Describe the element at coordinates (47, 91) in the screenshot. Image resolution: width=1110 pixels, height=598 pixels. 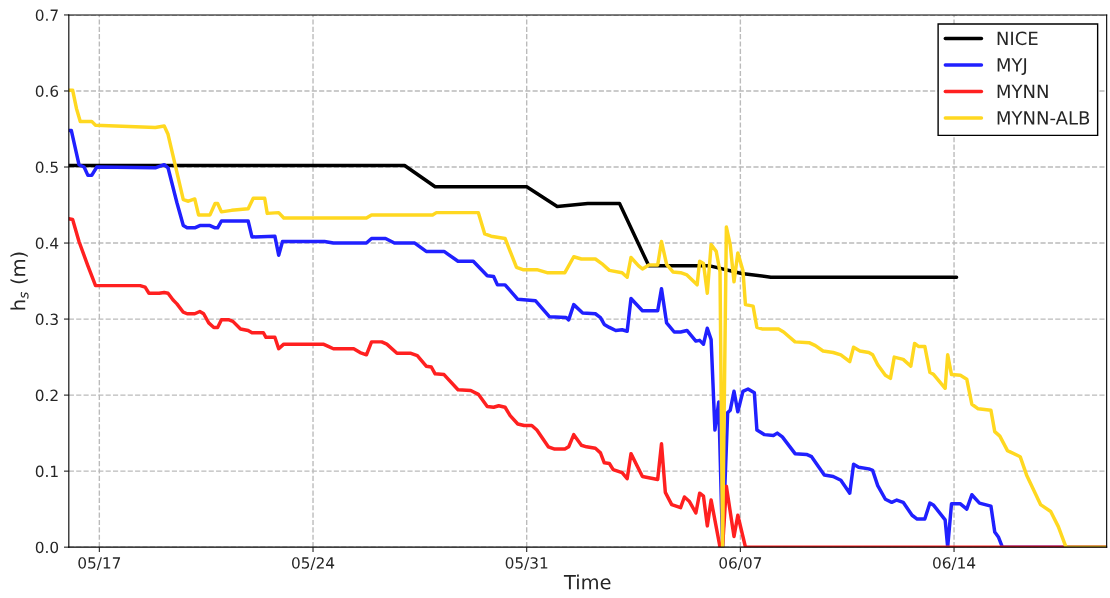
I see `y-tick-label: 0.6` at that location.